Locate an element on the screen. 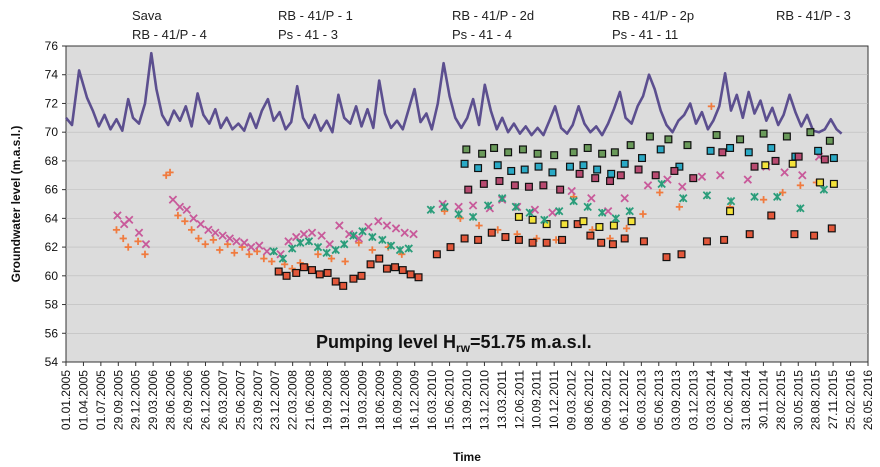 This screenshot has height=467, width=880. x-tick-label: 01.07.2005 is located at coordinates (101, 400).